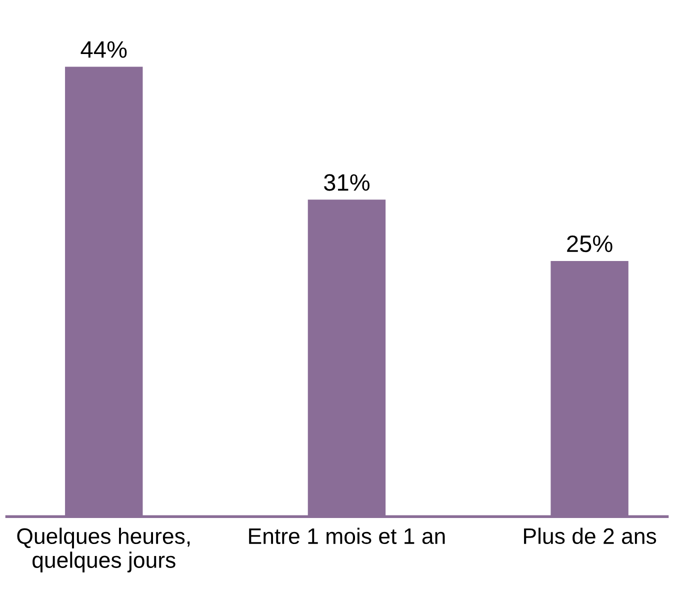  What do you see at coordinates (103, 49) in the screenshot?
I see `data-label: 44%` at bounding box center [103, 49].